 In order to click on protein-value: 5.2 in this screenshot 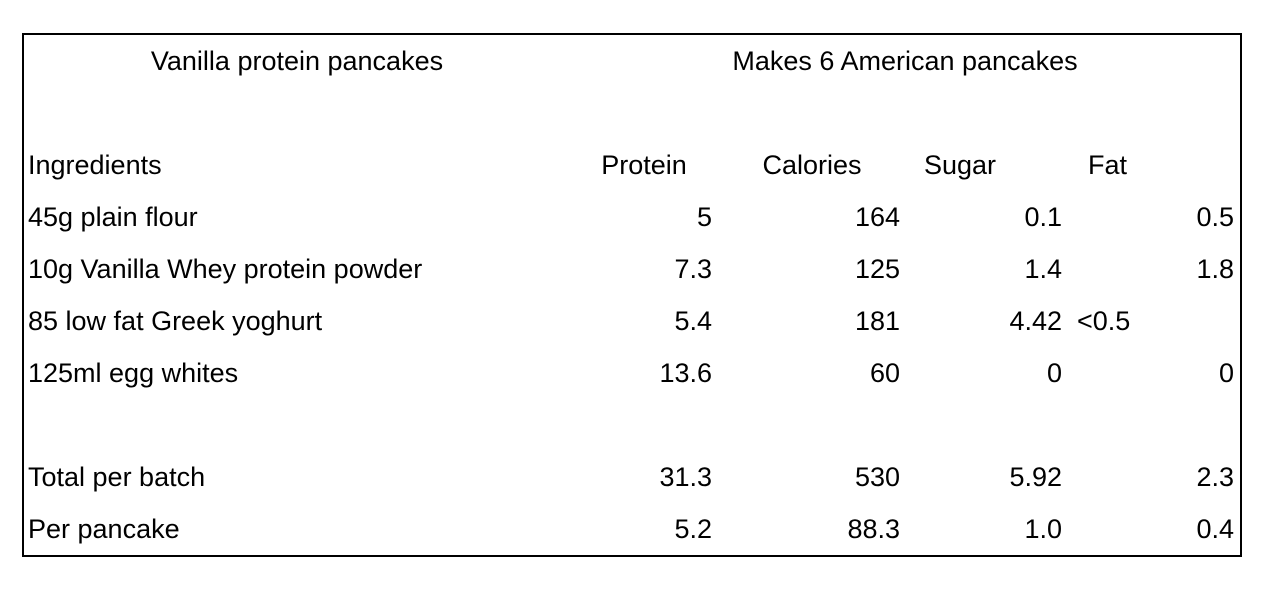, I will do `click(693, 529)`.